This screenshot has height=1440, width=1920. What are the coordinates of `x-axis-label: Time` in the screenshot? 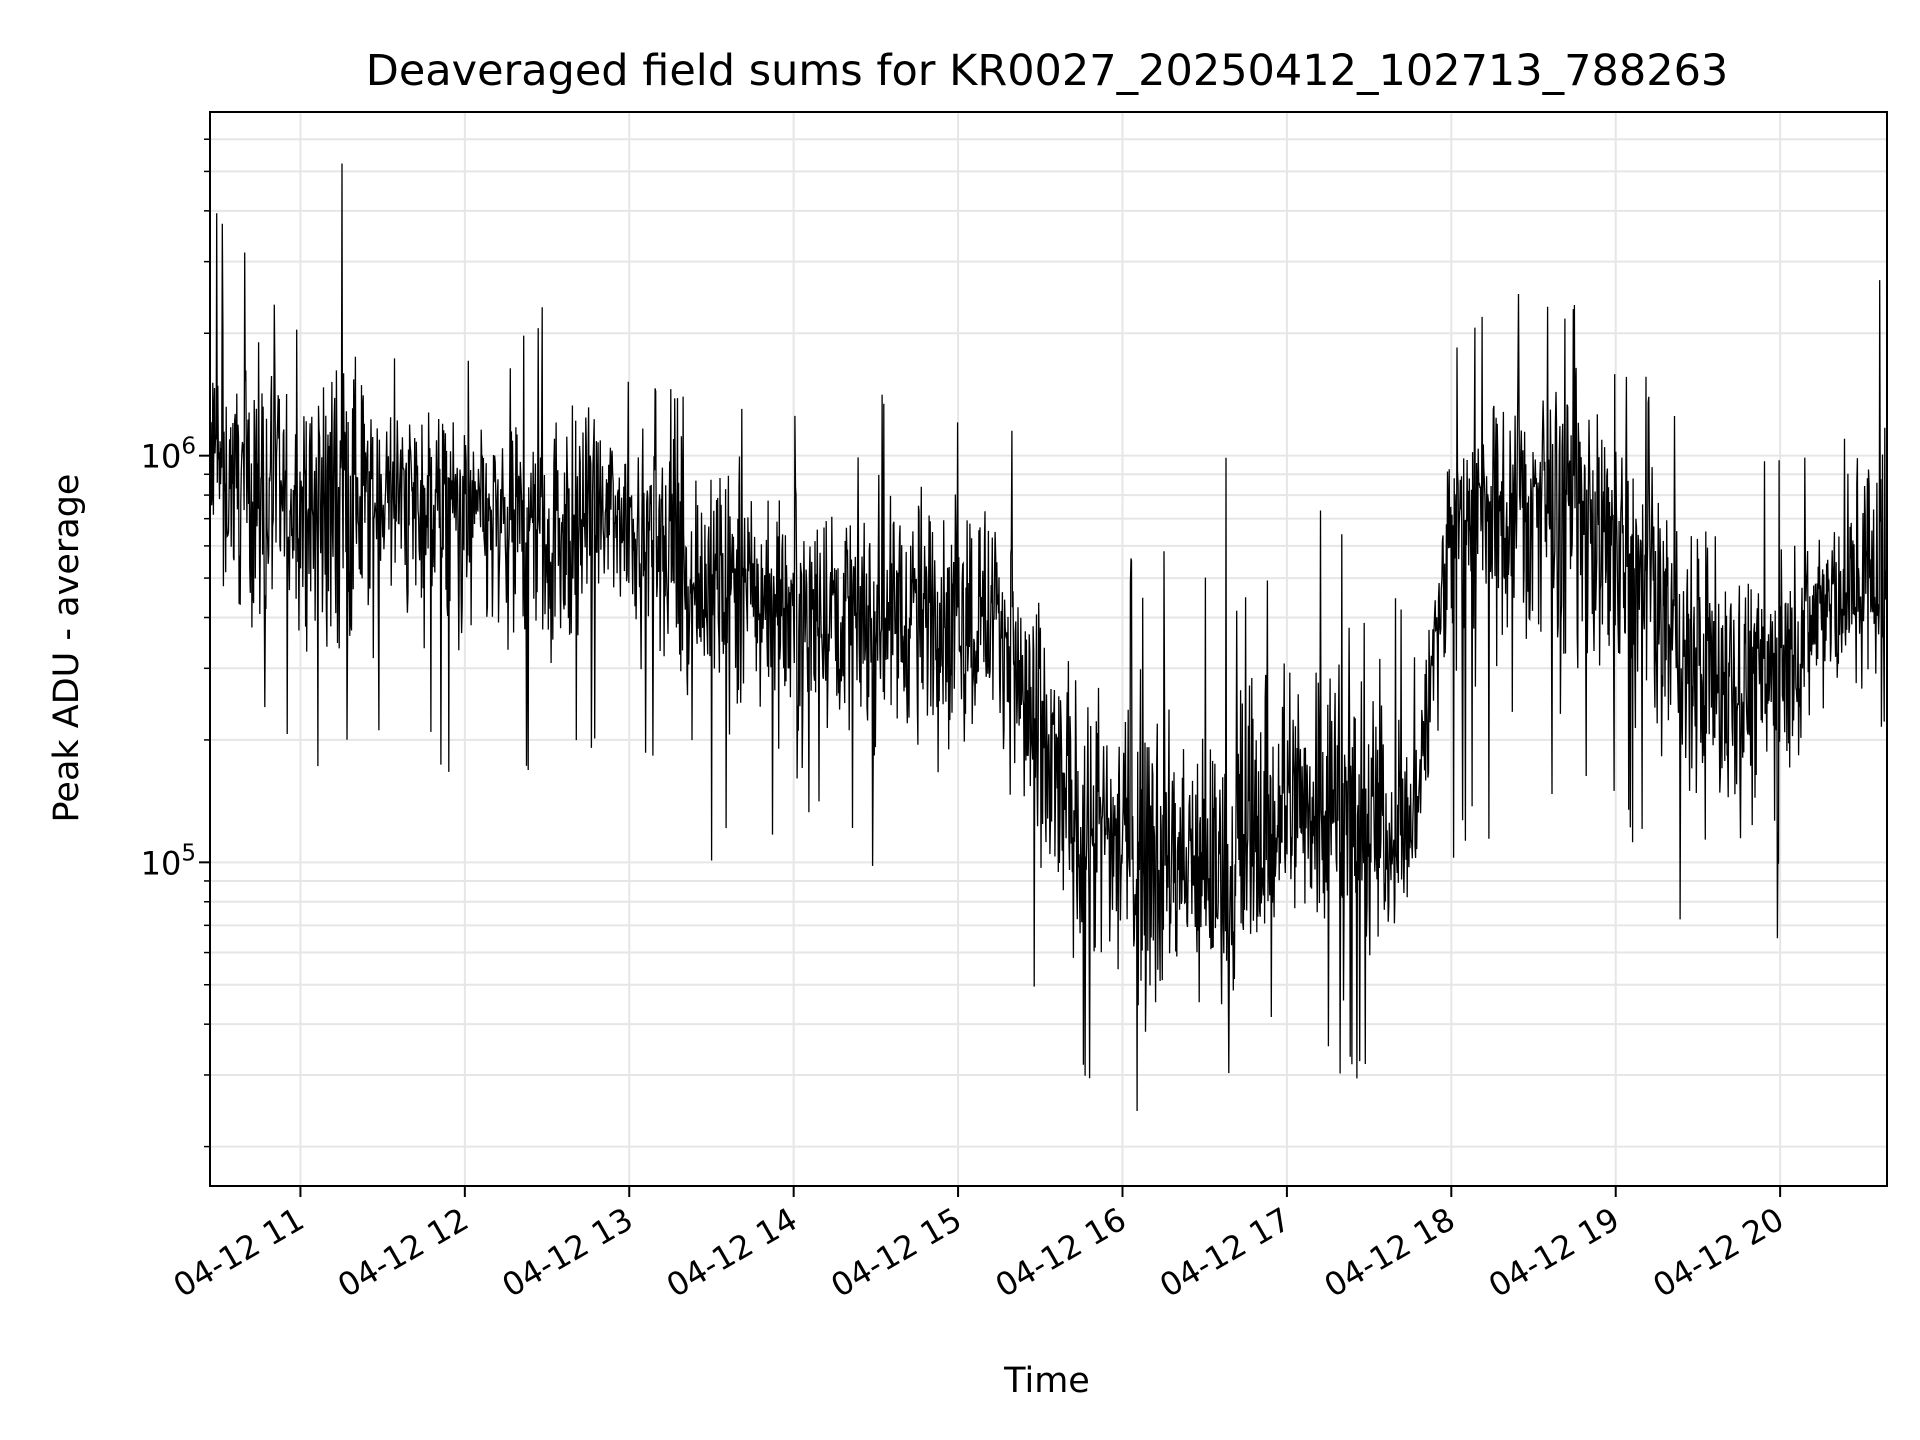 It's located at (1046, 1381).